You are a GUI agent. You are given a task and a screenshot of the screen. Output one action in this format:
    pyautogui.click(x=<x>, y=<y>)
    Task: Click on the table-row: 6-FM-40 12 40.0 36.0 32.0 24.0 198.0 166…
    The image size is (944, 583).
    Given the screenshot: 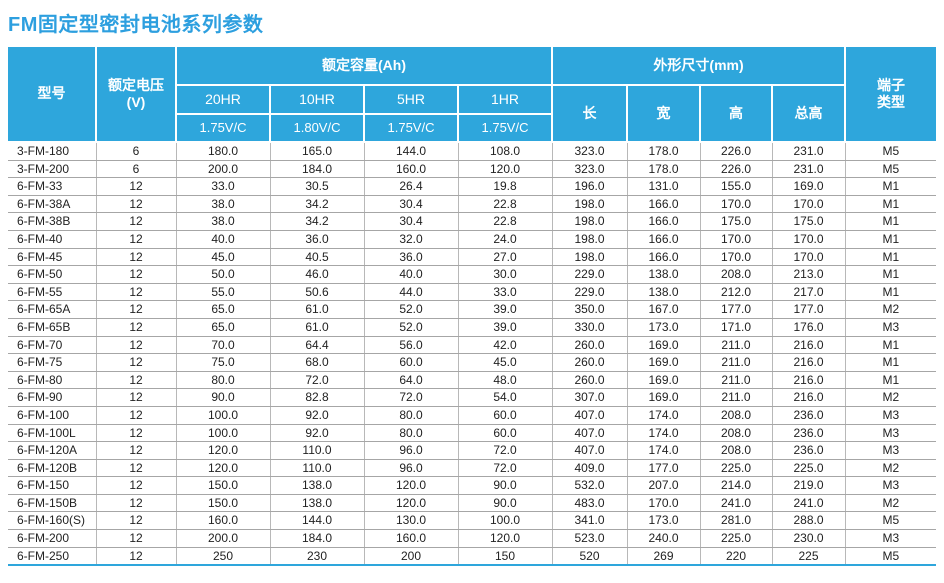 What is the action you would take?
    pyautogui.click(x=472, y=239)
    